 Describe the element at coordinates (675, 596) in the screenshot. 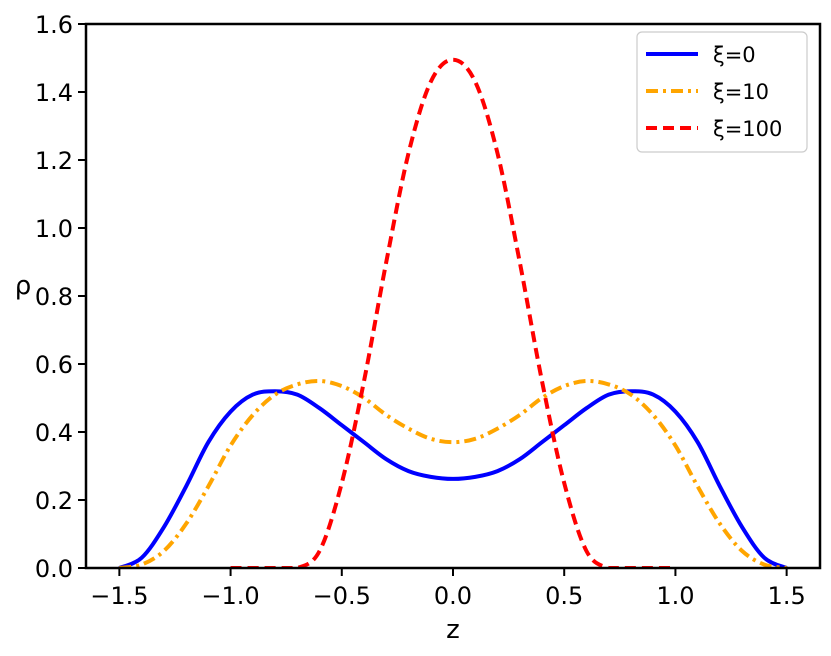

I see `x-tick-label: 1.0` at that location.